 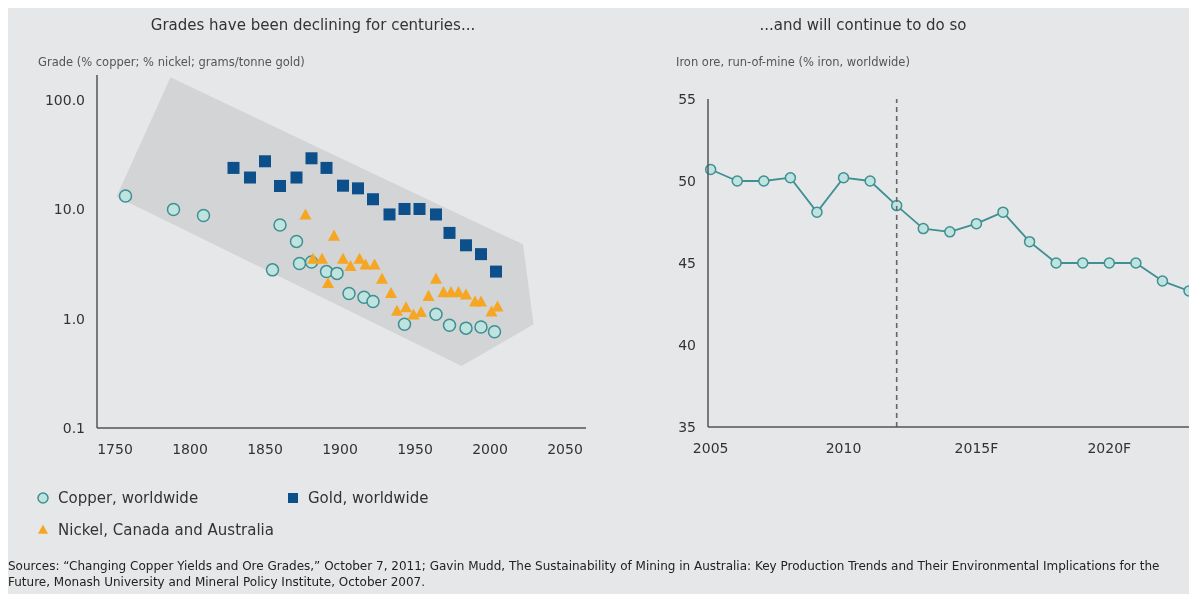 I want to click on x-tick-label: 2005, so click(x=710, y=448).